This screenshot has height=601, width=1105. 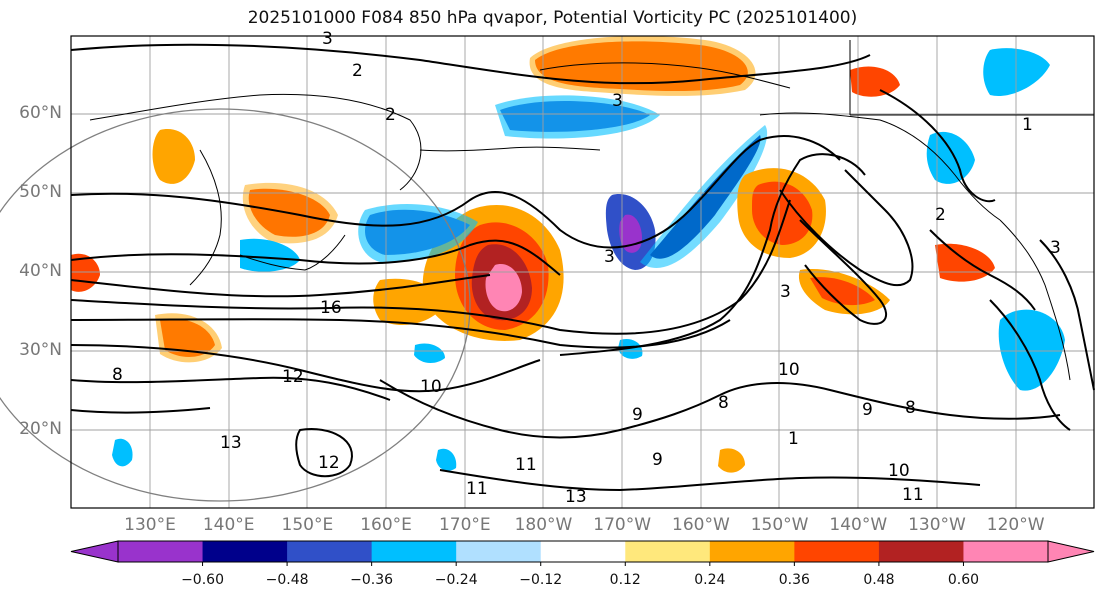 I want to click on colorbar-tick-label: 0.60, so click(x=963, y=580).